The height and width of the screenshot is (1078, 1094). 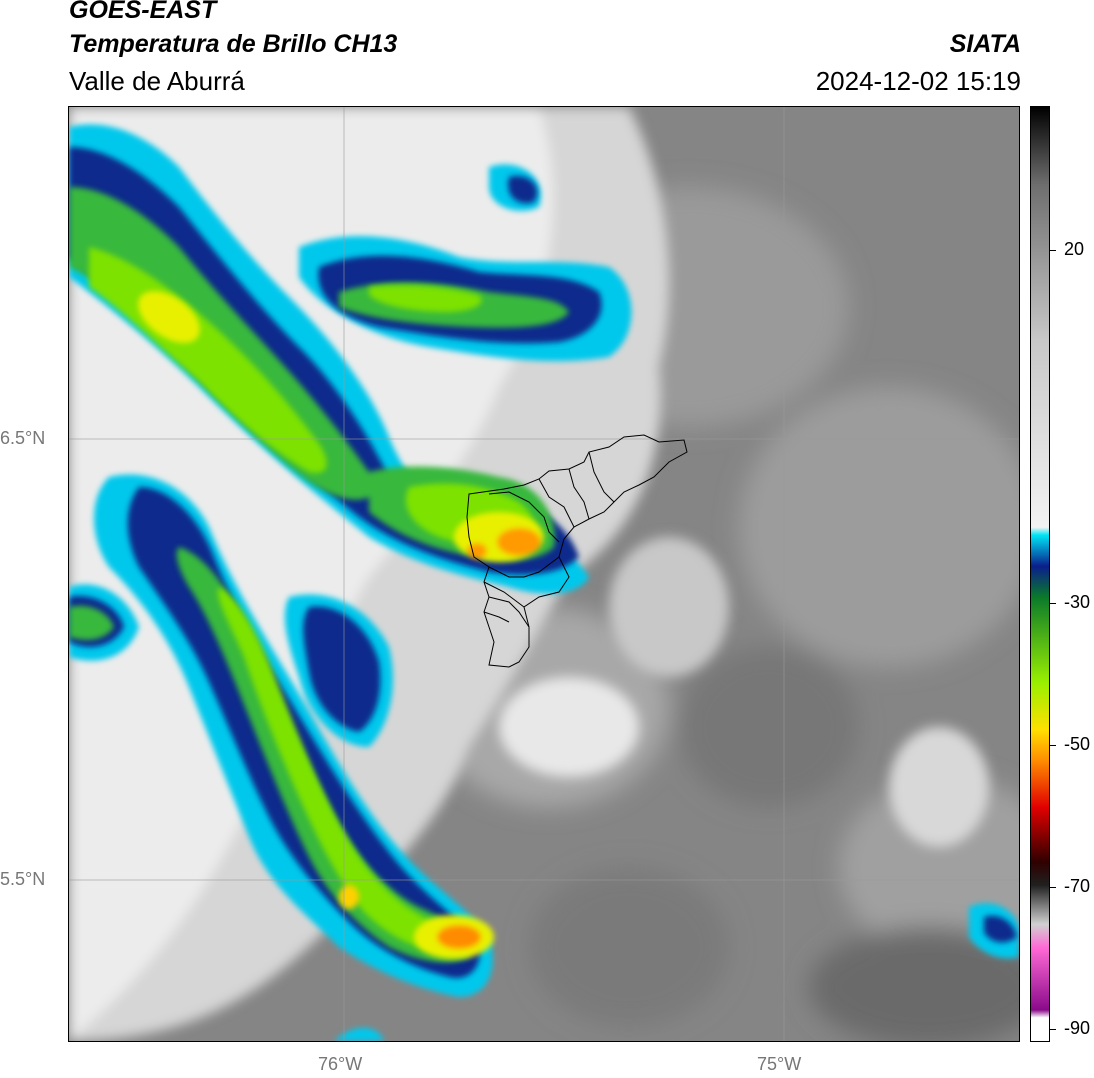 What do you see at coordinates (1074, 249) in the screenshot?
I see `colorbar-label: 20` at bounding box center [1074, 249].